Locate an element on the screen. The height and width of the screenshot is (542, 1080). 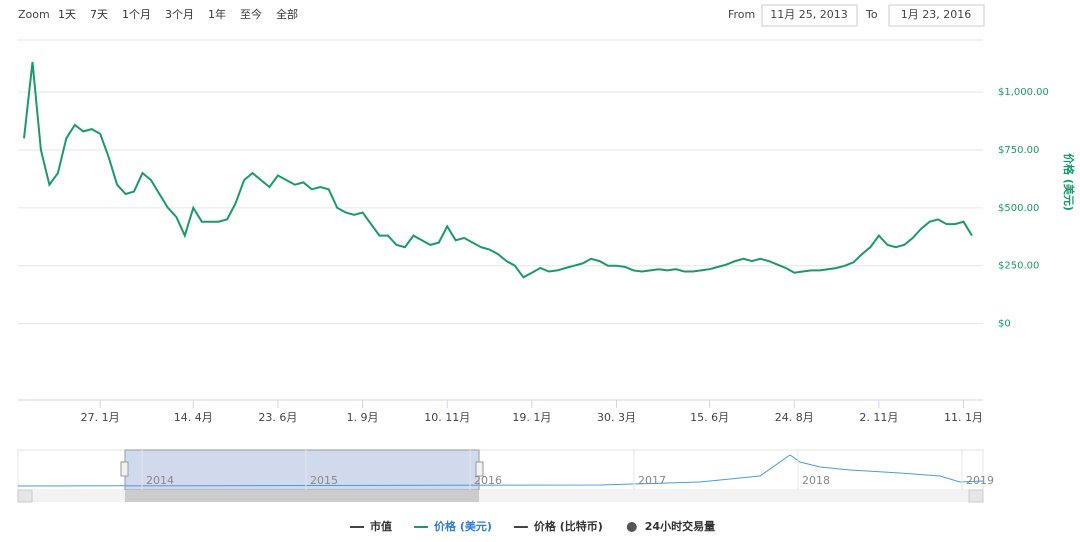
navigator-label: 2019 is located at coordinates (980, 480).